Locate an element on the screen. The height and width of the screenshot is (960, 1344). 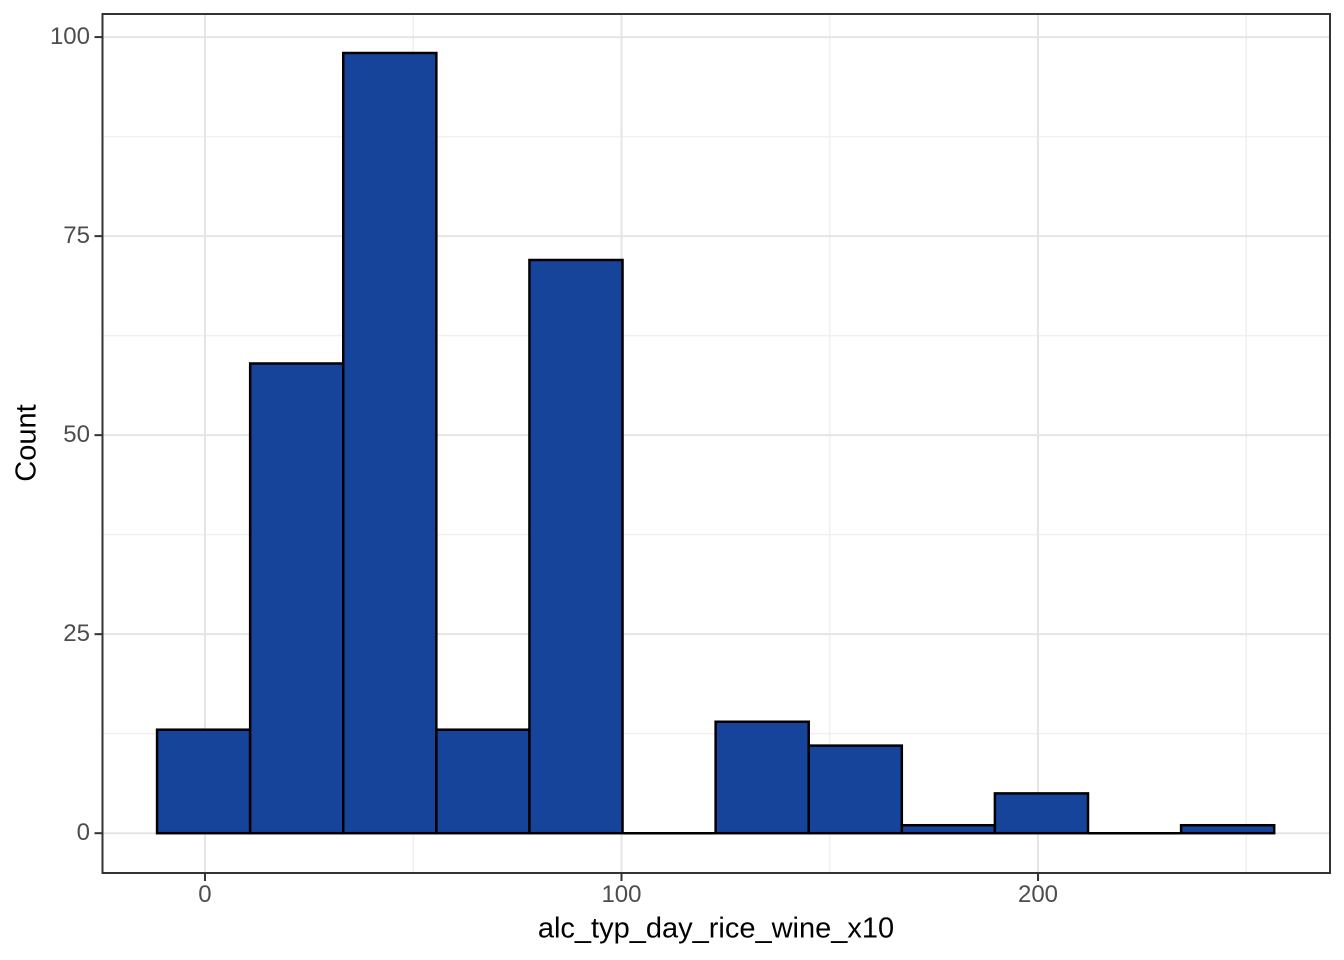
y-tick-label: 50 is located at coordinates (76, 435).